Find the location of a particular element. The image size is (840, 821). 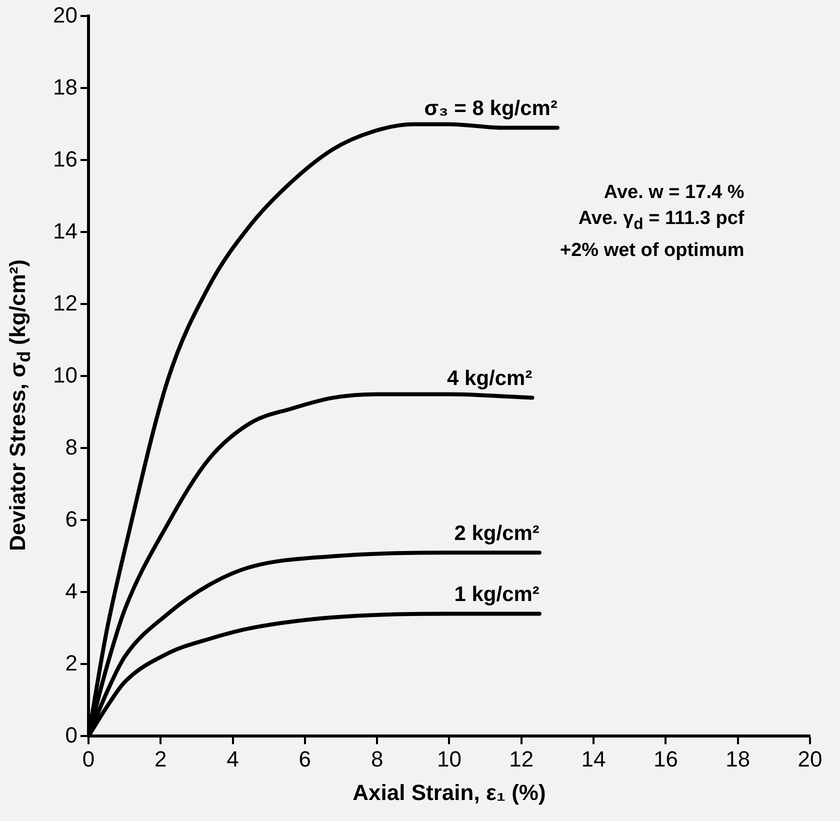

y-tick-label: 2 is located at coordinates (71, 663).